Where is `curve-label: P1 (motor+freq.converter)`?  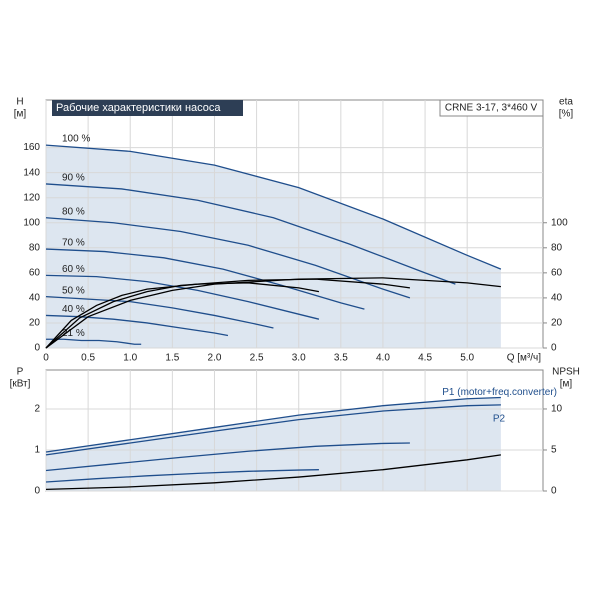
curve-label: P1 (motor+freq.converter) is located at coordinates (499, 392).